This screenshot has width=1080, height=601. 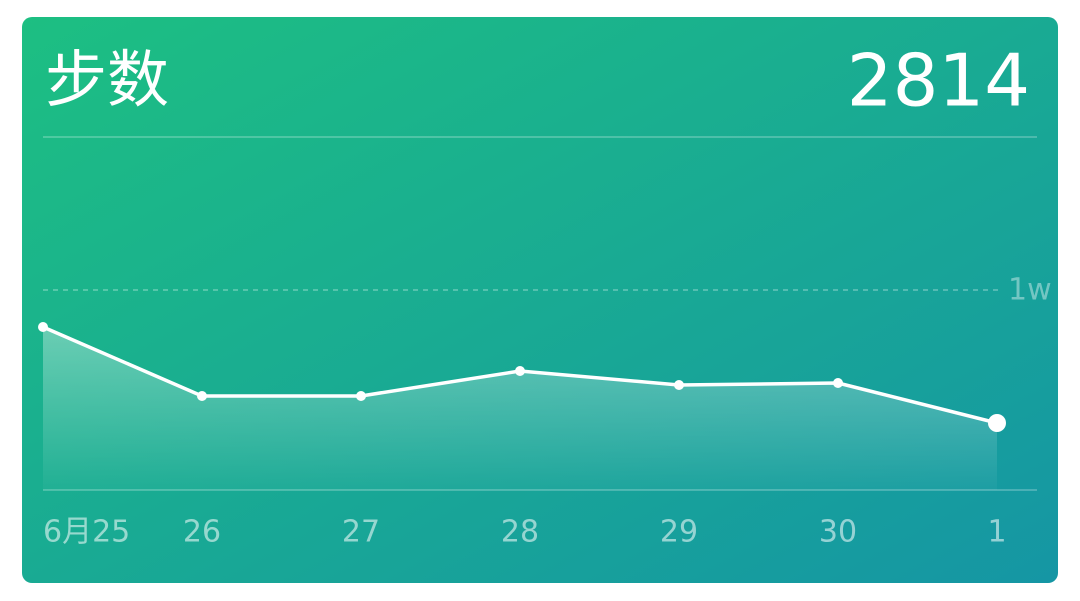 I want to click on x-tick-label: 26, so click(x=202, y=532).